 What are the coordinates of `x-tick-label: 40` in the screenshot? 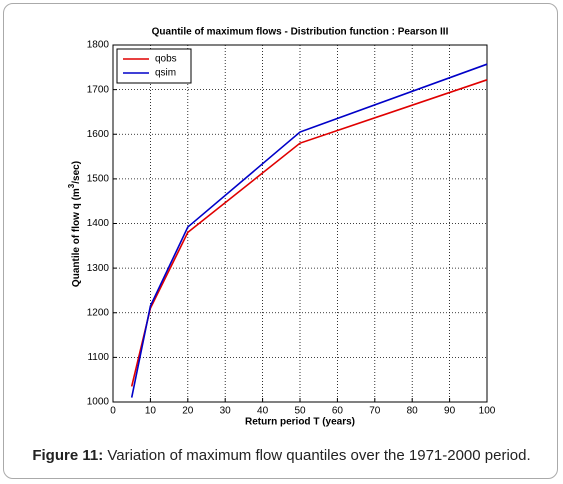 It's located at (263, 411).